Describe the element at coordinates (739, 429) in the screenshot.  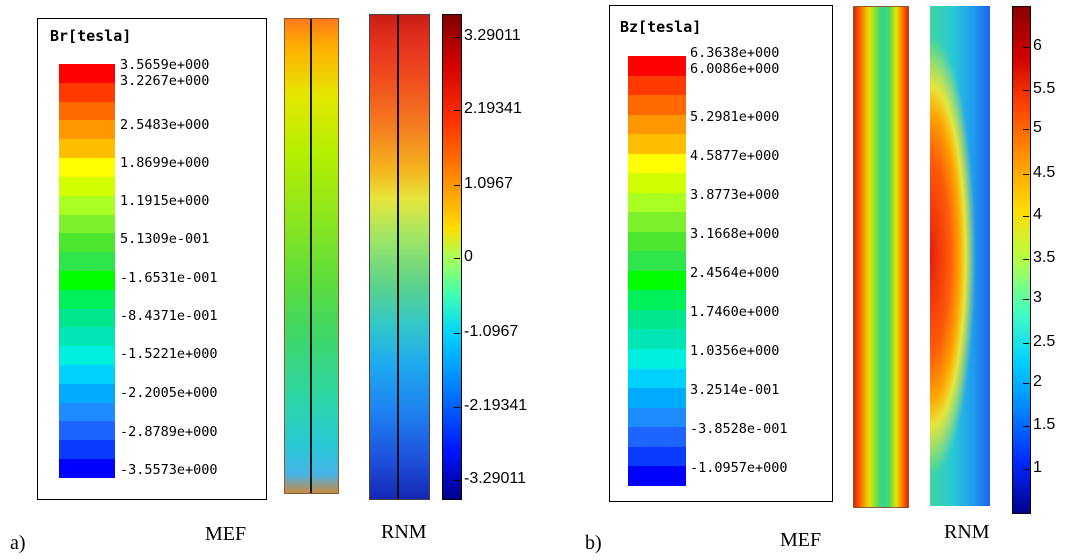
I see `legend-value-label: -3.8528e-001` at that location.